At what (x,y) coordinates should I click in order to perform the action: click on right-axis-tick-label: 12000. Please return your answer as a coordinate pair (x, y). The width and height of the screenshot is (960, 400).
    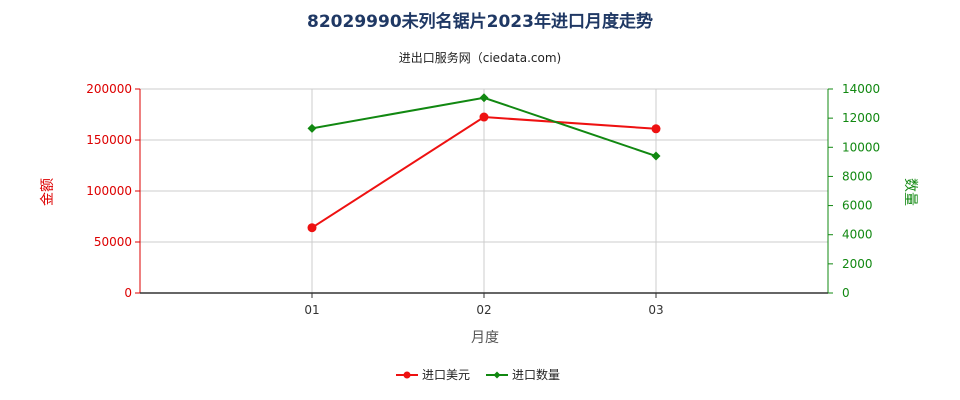
    Looking at the image, I should click on (861, 118).